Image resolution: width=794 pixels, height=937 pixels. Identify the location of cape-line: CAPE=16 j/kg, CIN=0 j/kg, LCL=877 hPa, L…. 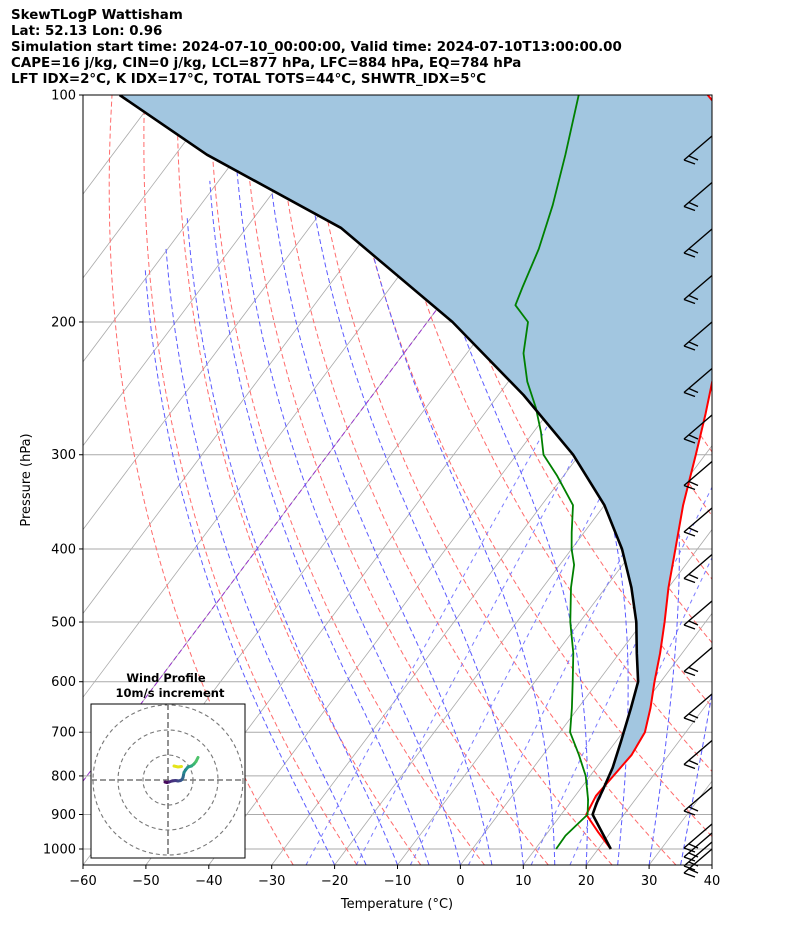
(266, 63).